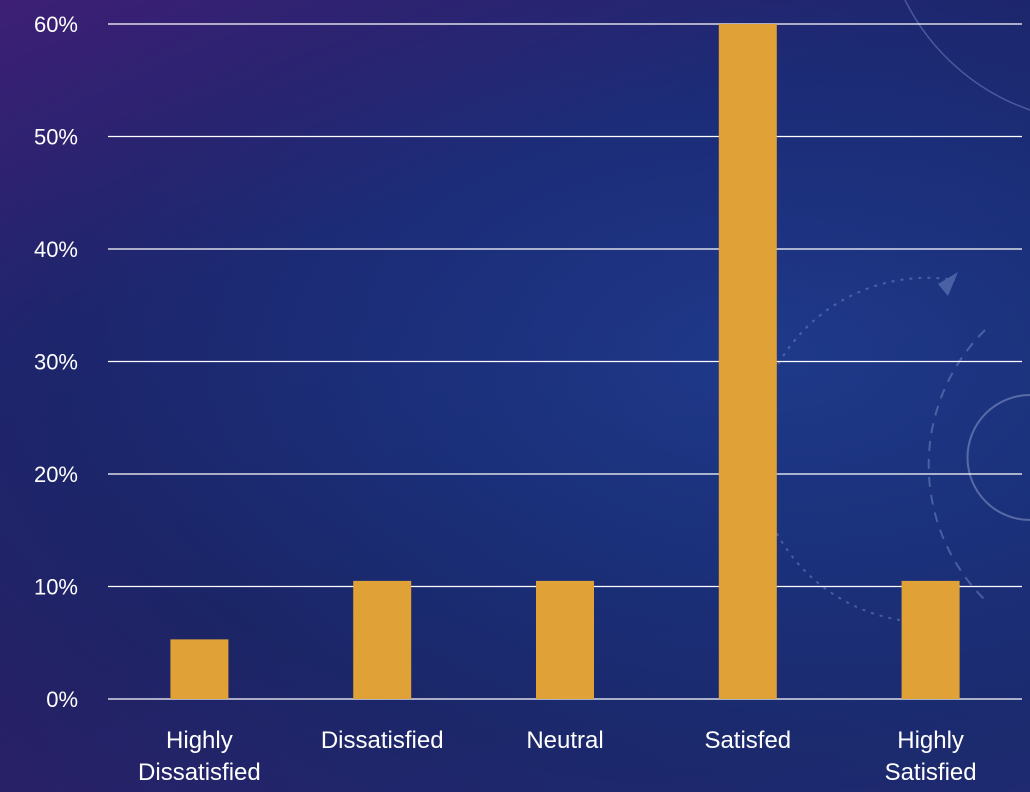 The width and height of the screenshot is (1030, 792). I want to click on x-category-label: Dissatisfied, so click(382, 740).